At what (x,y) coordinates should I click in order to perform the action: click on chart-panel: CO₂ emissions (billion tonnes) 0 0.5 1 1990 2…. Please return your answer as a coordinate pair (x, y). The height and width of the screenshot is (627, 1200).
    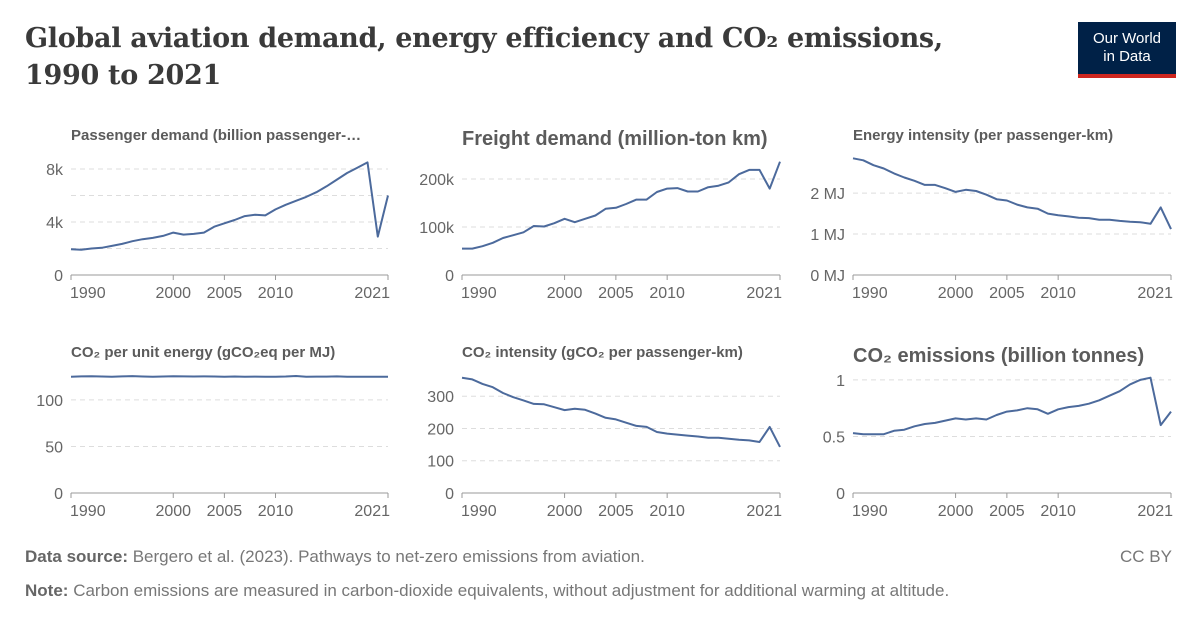
    Looking at the image, I should click on (998, 432).